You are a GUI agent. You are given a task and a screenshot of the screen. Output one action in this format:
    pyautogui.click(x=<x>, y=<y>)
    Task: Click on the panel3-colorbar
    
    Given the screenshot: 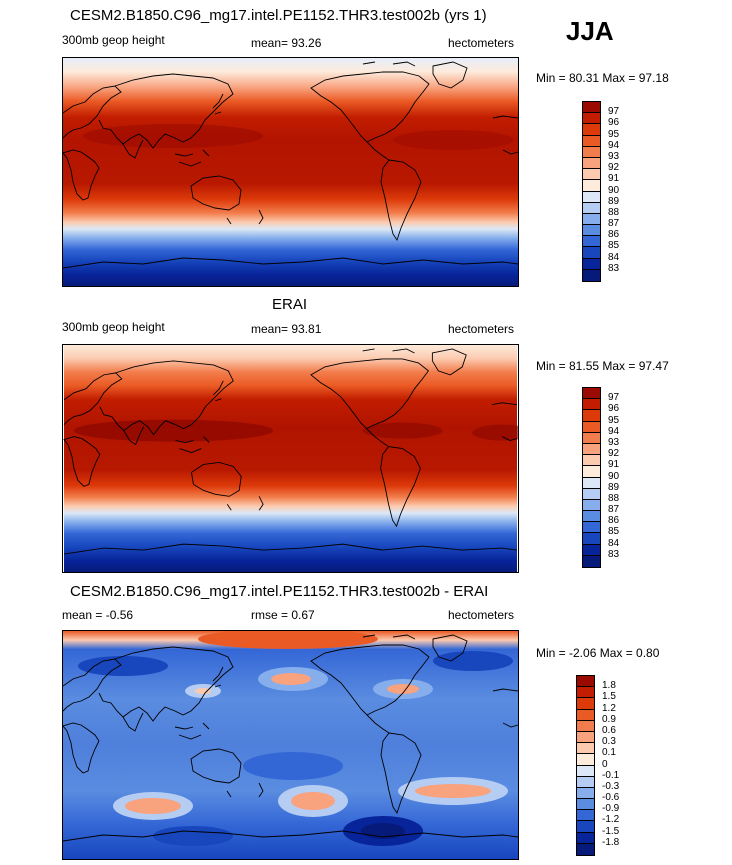 What is the action you would take?
    pyautogui.click(x=585, y=765)
    